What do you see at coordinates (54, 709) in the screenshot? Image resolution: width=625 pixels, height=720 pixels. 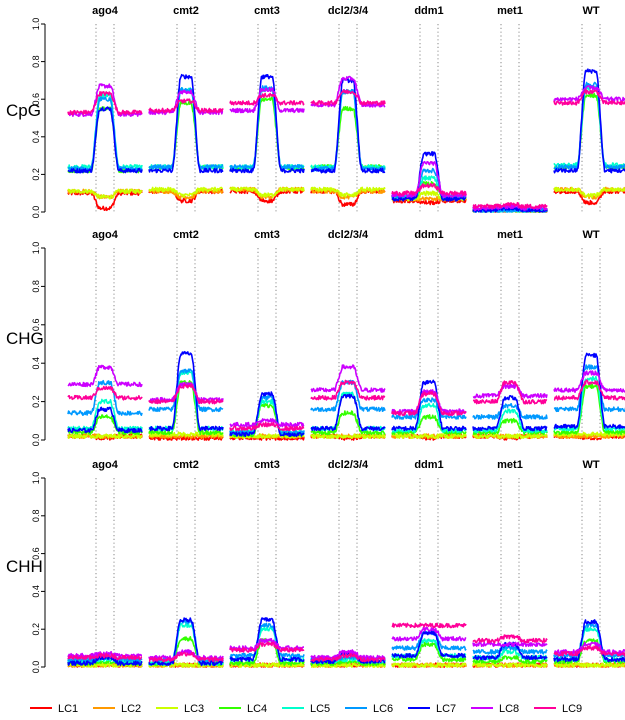 I see `legend-item-lc1: LC1` at bounding box center [54, 709].